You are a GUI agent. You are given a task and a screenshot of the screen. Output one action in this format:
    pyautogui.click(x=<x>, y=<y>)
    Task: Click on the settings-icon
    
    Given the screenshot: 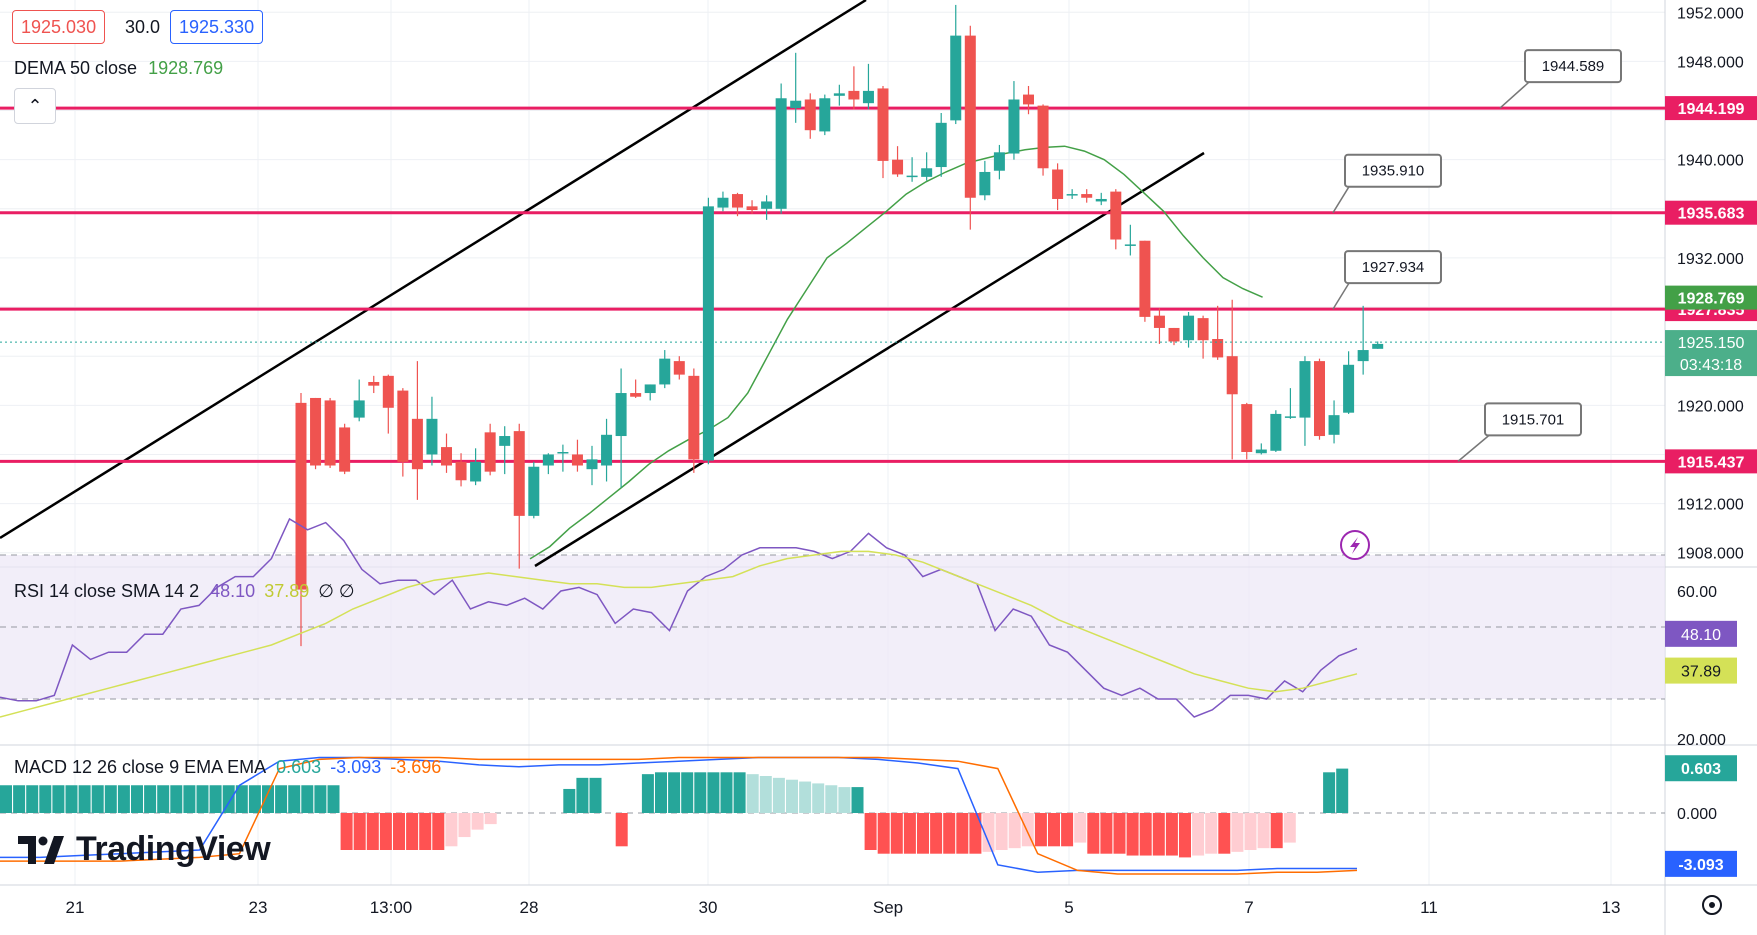 What is the action you would take?
    pyautogui.click(x=1712, y=905)
    